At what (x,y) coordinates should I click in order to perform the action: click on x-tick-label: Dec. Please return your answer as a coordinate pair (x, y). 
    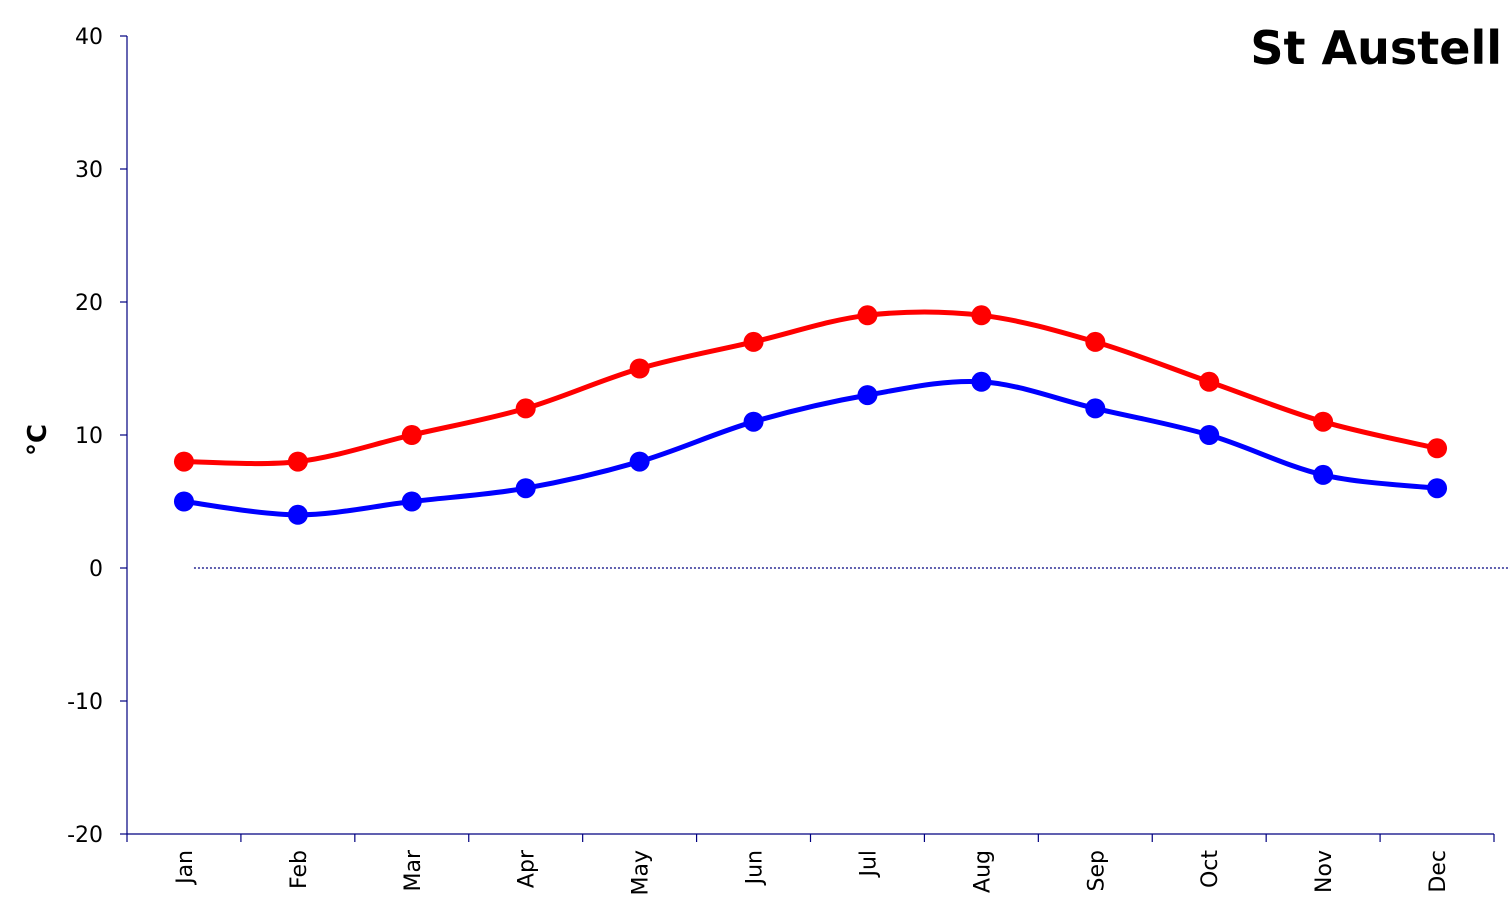
    Looking at the image, I should click on (1438, 871).